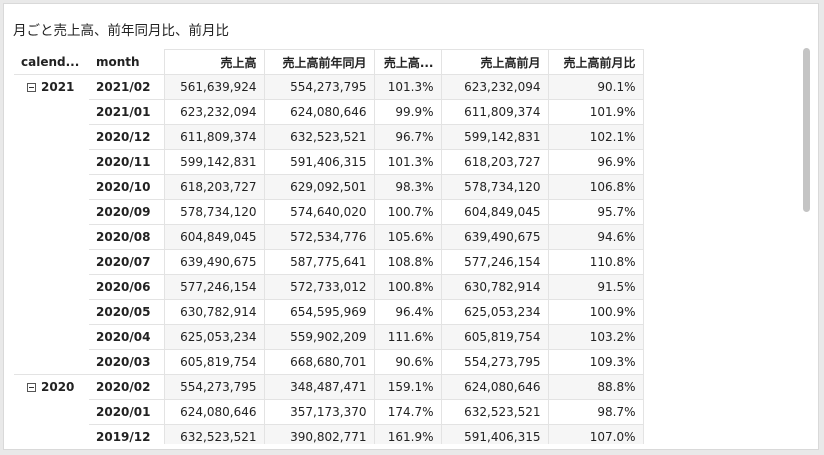 This screenshot has height=455, width=824. I want to click on year-label: 2020, so click(58, 387).